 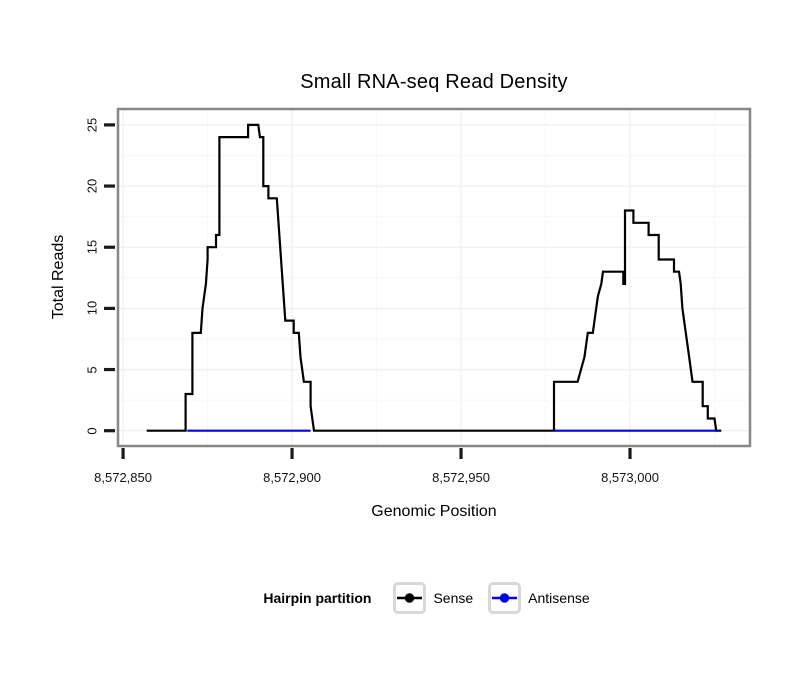 I want to click on y-axis-title: Total Reads, so click(x=58, y=277).